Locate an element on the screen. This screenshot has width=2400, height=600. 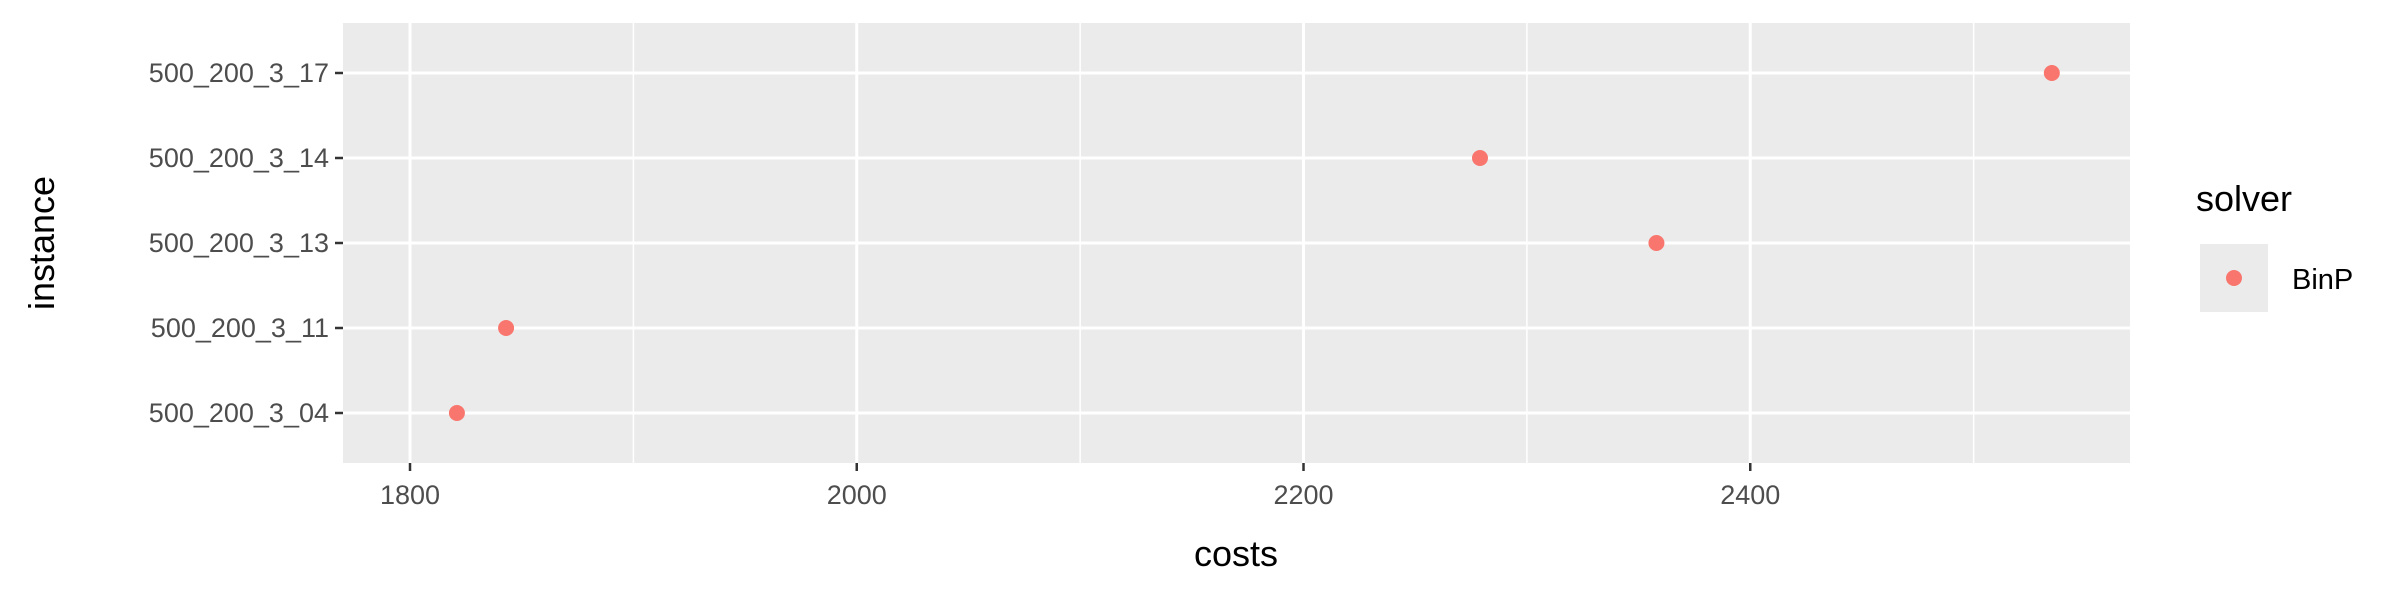
y-tick-label: 500_200_3_17 is located at coordinates (239, 73).